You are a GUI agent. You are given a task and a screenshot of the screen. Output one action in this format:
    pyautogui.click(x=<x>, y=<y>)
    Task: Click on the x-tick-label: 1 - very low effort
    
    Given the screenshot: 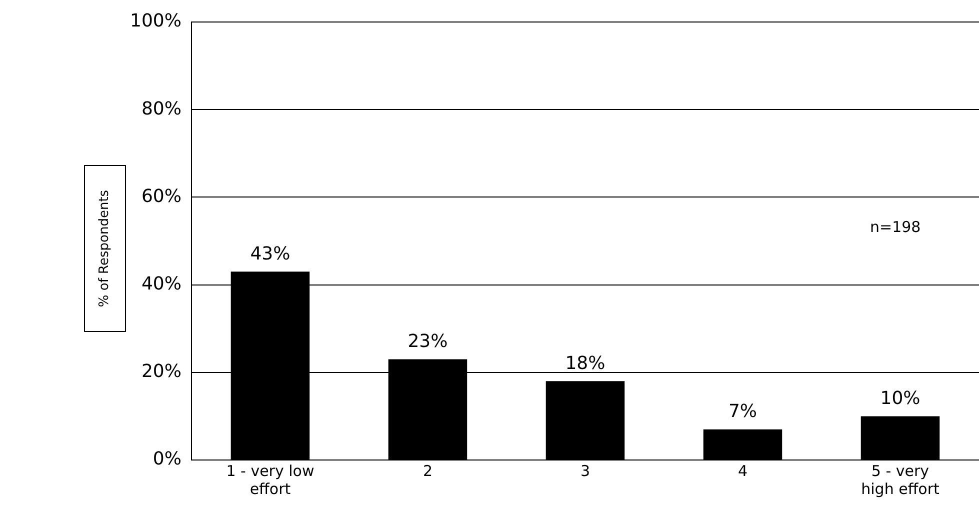 What is the action you would take?
    pyautogui.click(x=270, y=480)
    